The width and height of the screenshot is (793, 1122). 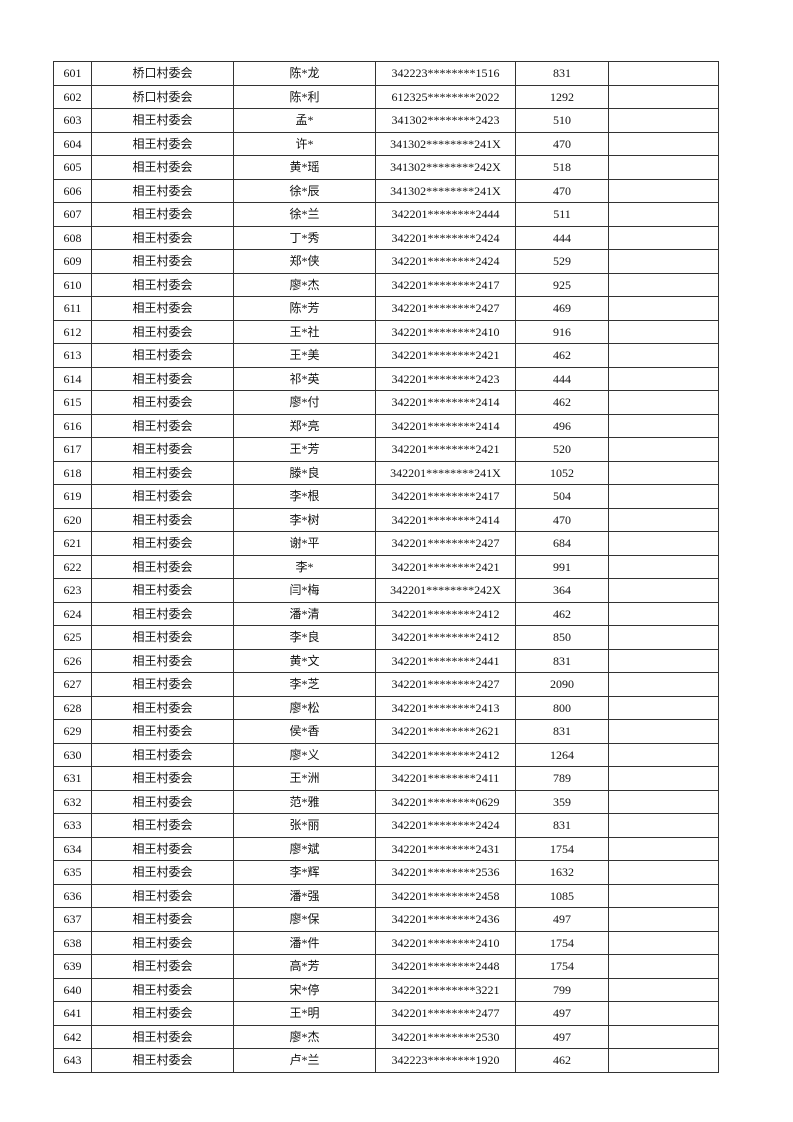 What do you see at coordinates (72, 496) in the screenshot?
I see `row-number-cell: 619` at bounding box center [72, 496].